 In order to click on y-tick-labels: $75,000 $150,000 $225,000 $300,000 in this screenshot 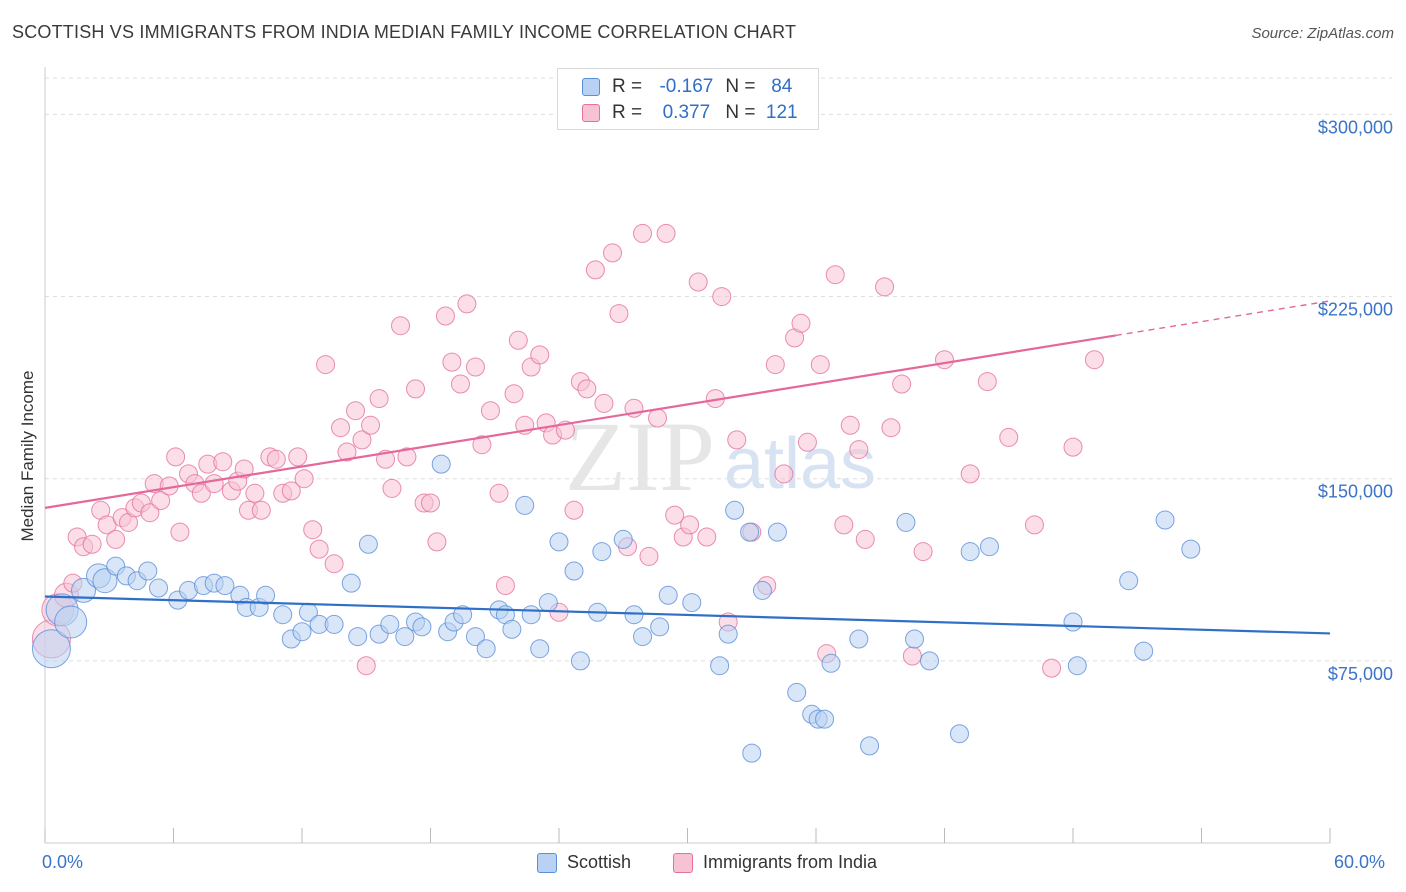, I will do `click(1355, 400)`.